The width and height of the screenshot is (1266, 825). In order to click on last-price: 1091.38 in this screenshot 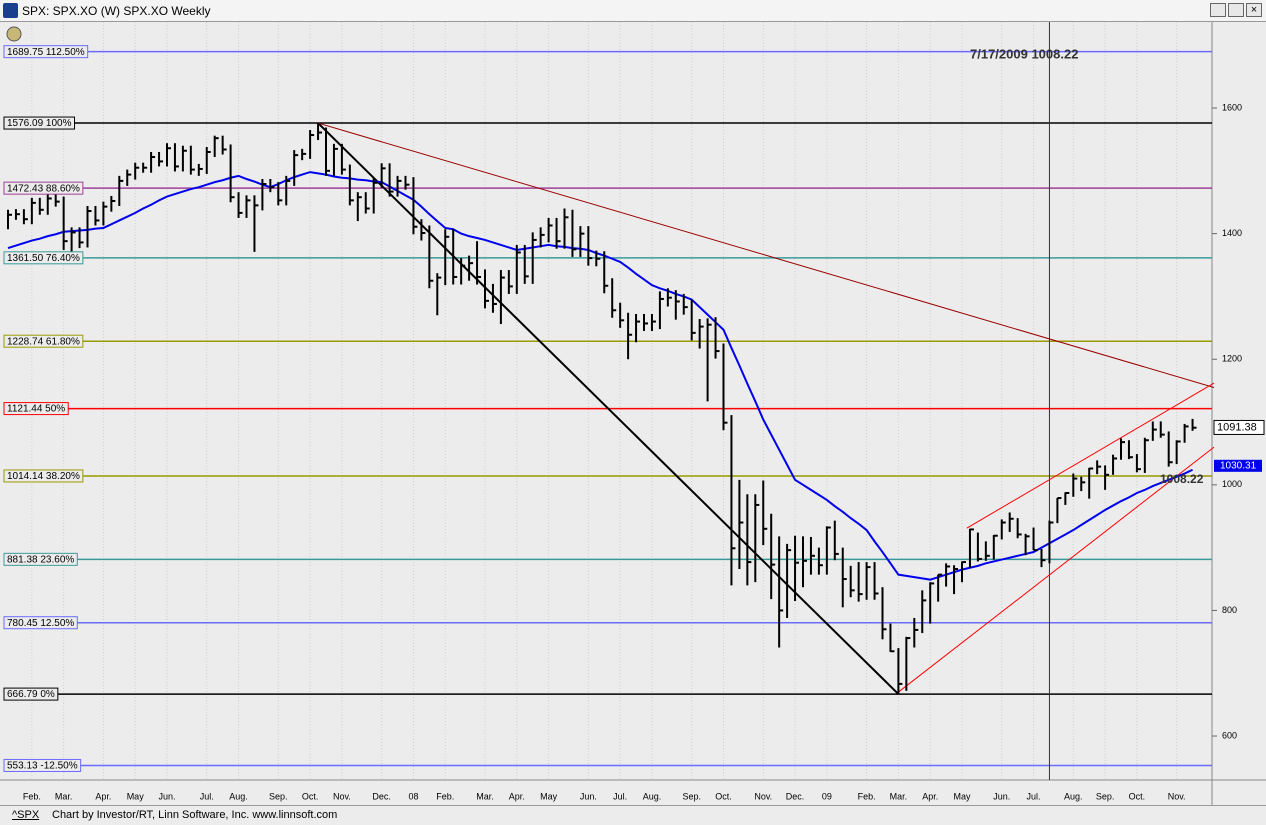, I will do `click(1237, 427)`.